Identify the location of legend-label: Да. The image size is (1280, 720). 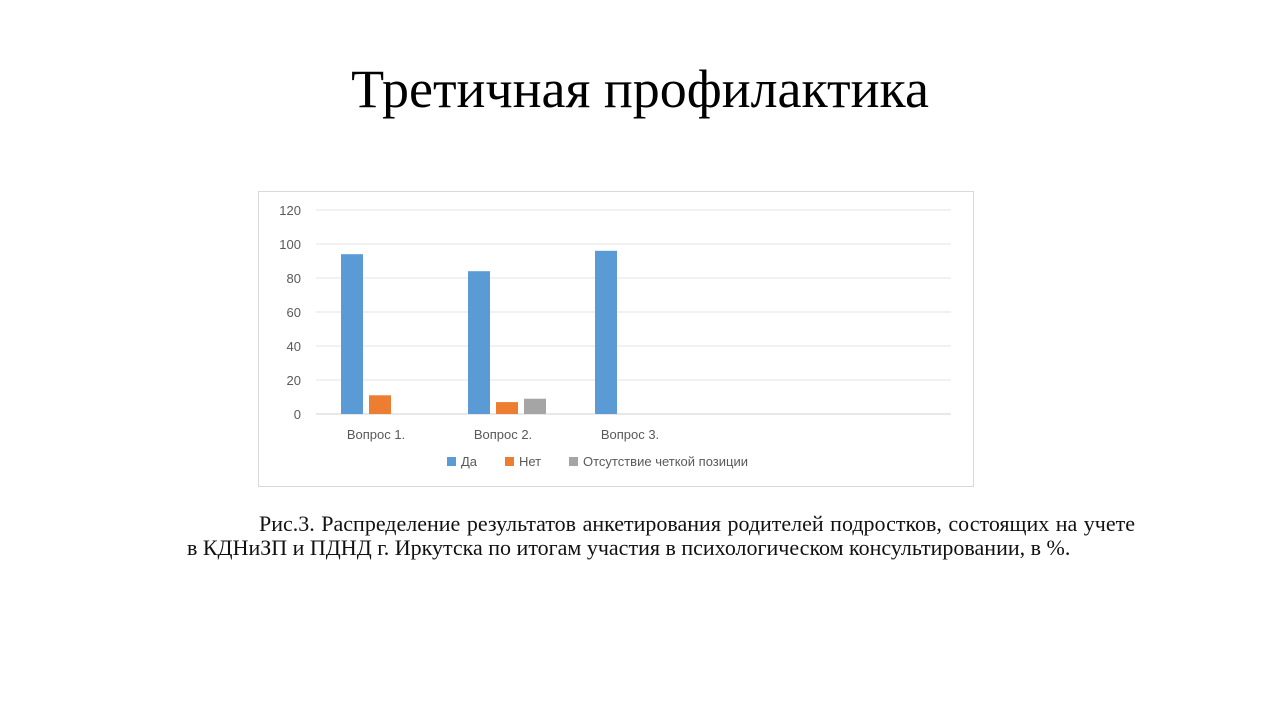
(469, 461).